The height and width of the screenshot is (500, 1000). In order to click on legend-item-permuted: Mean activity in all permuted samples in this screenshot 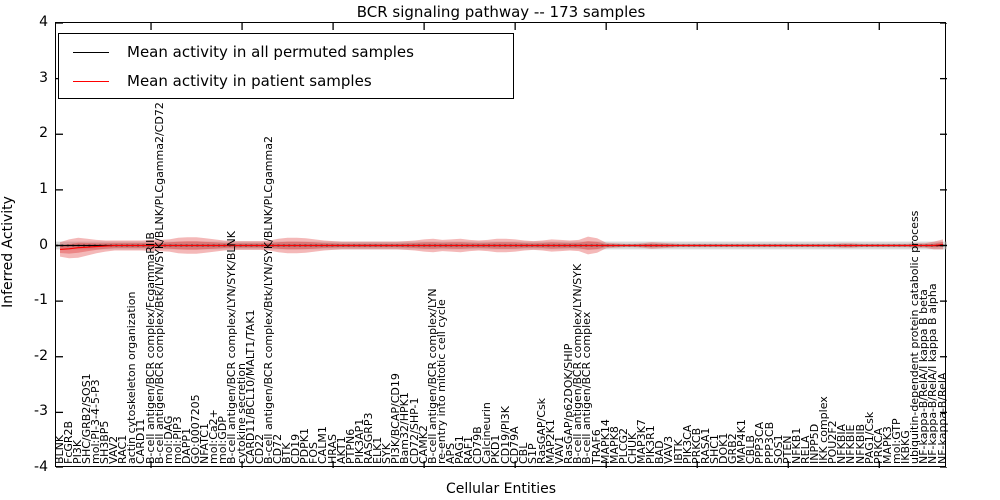, I will do `click(236, 52)`.